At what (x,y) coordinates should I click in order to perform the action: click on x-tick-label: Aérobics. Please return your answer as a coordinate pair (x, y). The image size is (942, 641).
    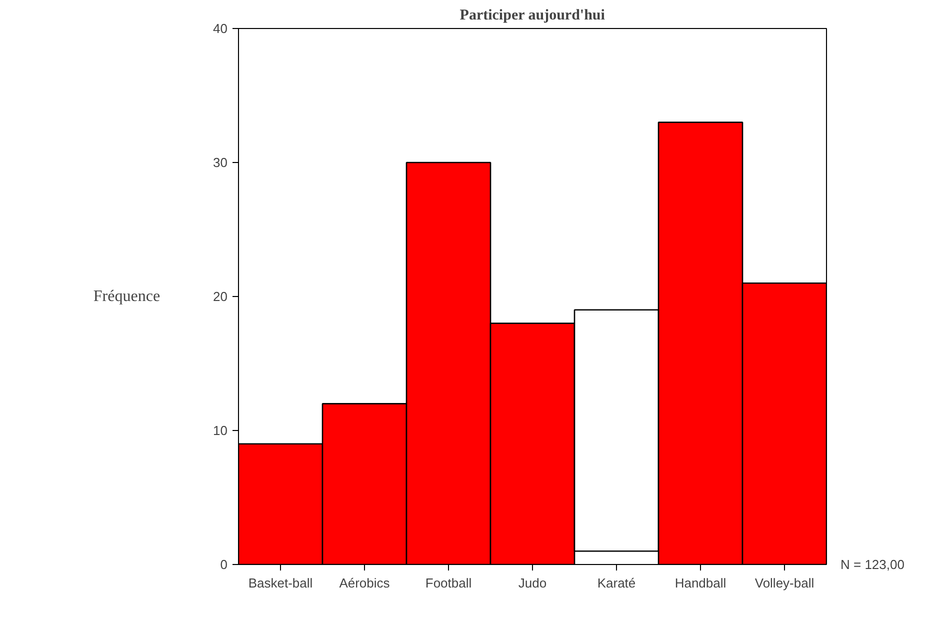
    Looking at the image, I should click on (364, 583).